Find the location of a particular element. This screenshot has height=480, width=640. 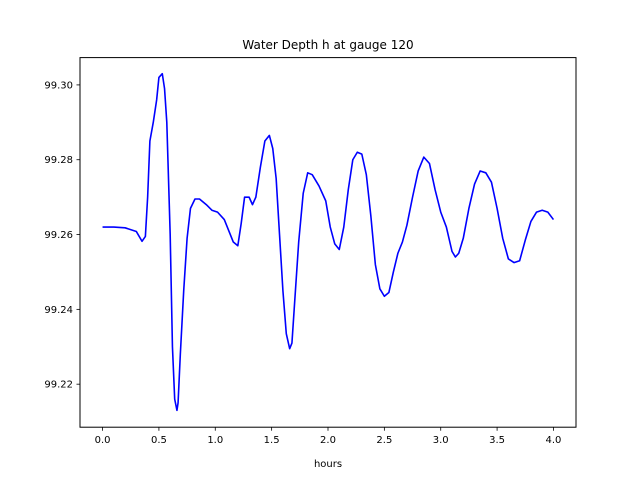

y-axis-ticks: 99.22 99.24 99.26 99.28 99.30 is located at coordinates (62, 235).